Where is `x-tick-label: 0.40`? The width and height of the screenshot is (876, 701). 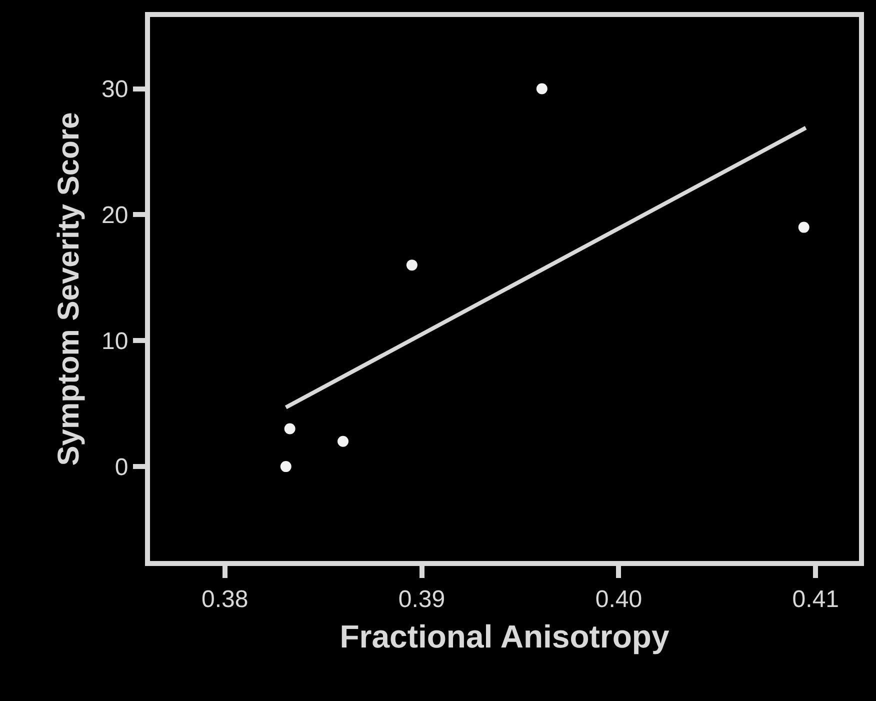
x-tick-label: 0.40 is located at coordinates (618, 599).